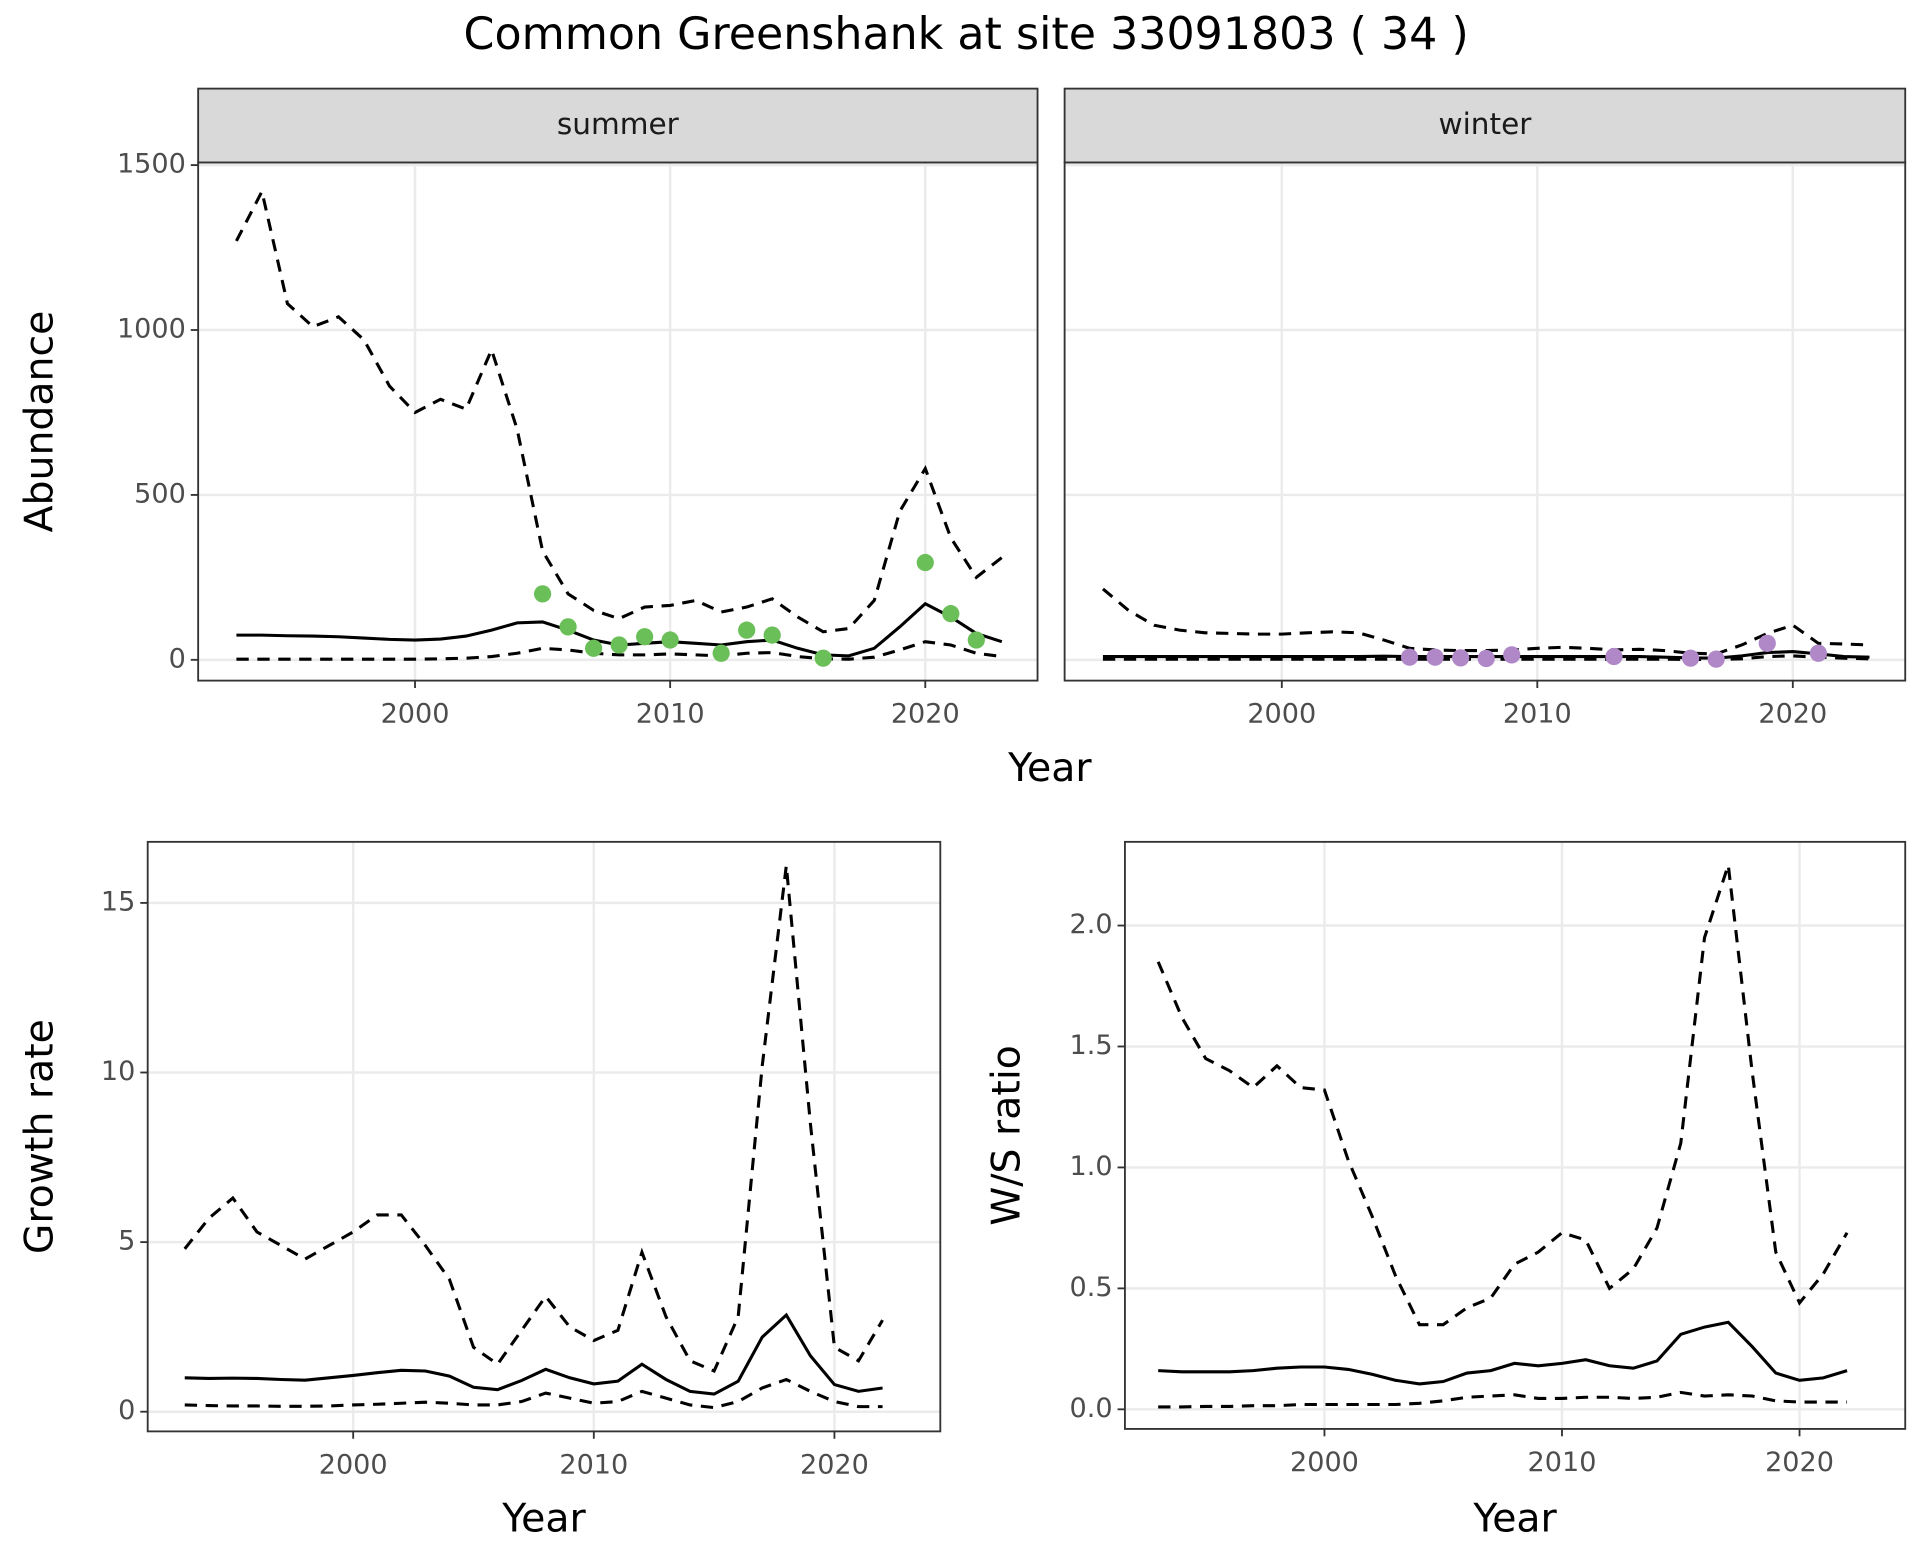 This screenshot has height=1560, width=1920. I want to click on y-tick-label: 1500, so click(151, 164).